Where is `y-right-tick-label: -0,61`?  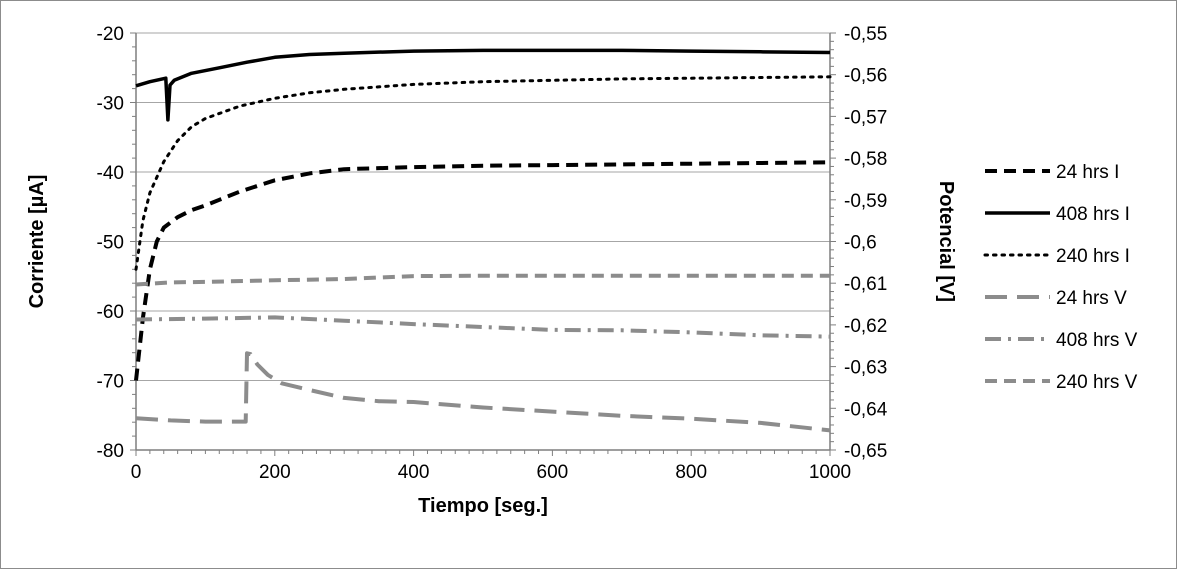
y-right-tick-label: -0,61 is located at coordinates (865, 284).